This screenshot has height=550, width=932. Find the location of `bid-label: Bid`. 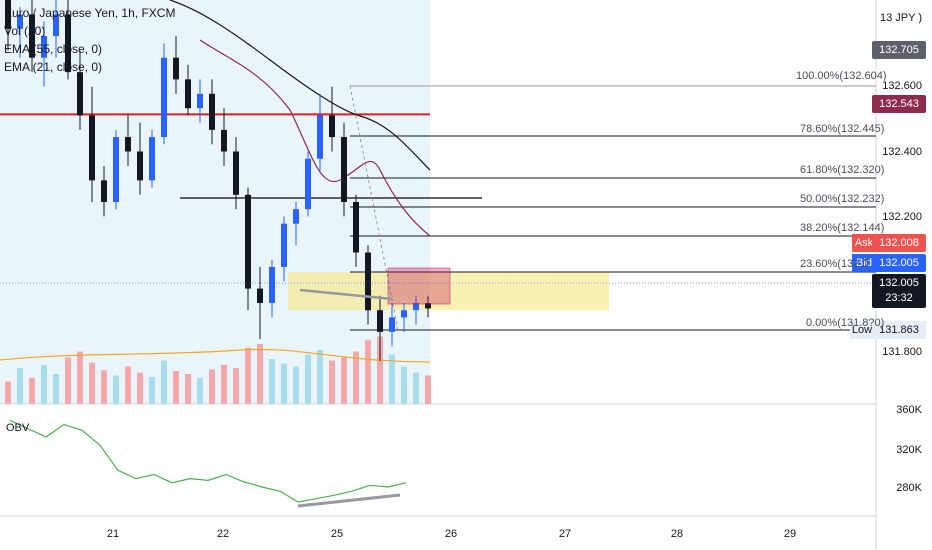

bid-label: Bid is located at coordinates (864, 263).